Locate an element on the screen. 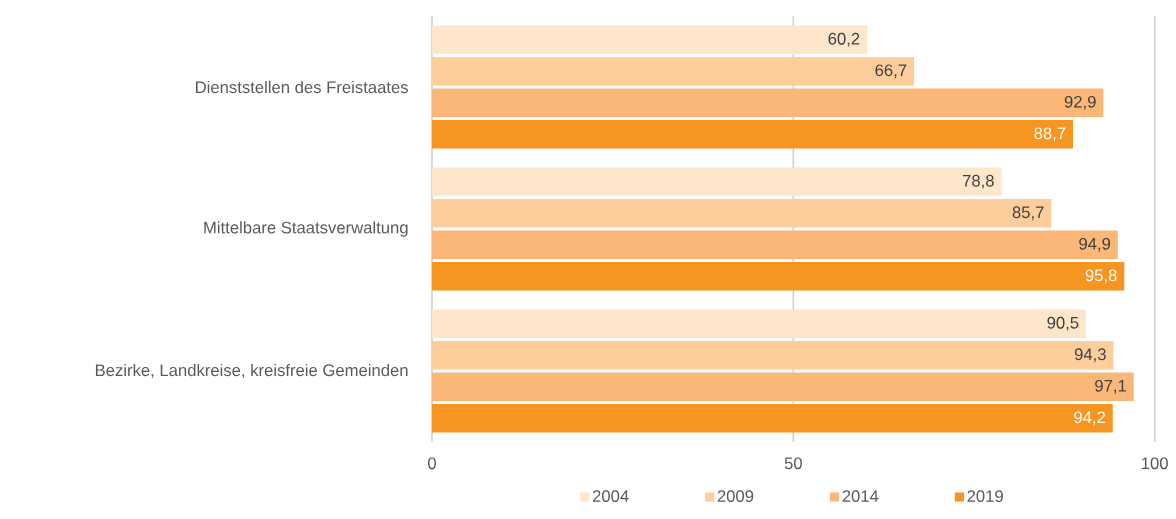 The height and width of the screenshot is (519, 1176). legend-label: 2014 is located at coordinates (860, 496).